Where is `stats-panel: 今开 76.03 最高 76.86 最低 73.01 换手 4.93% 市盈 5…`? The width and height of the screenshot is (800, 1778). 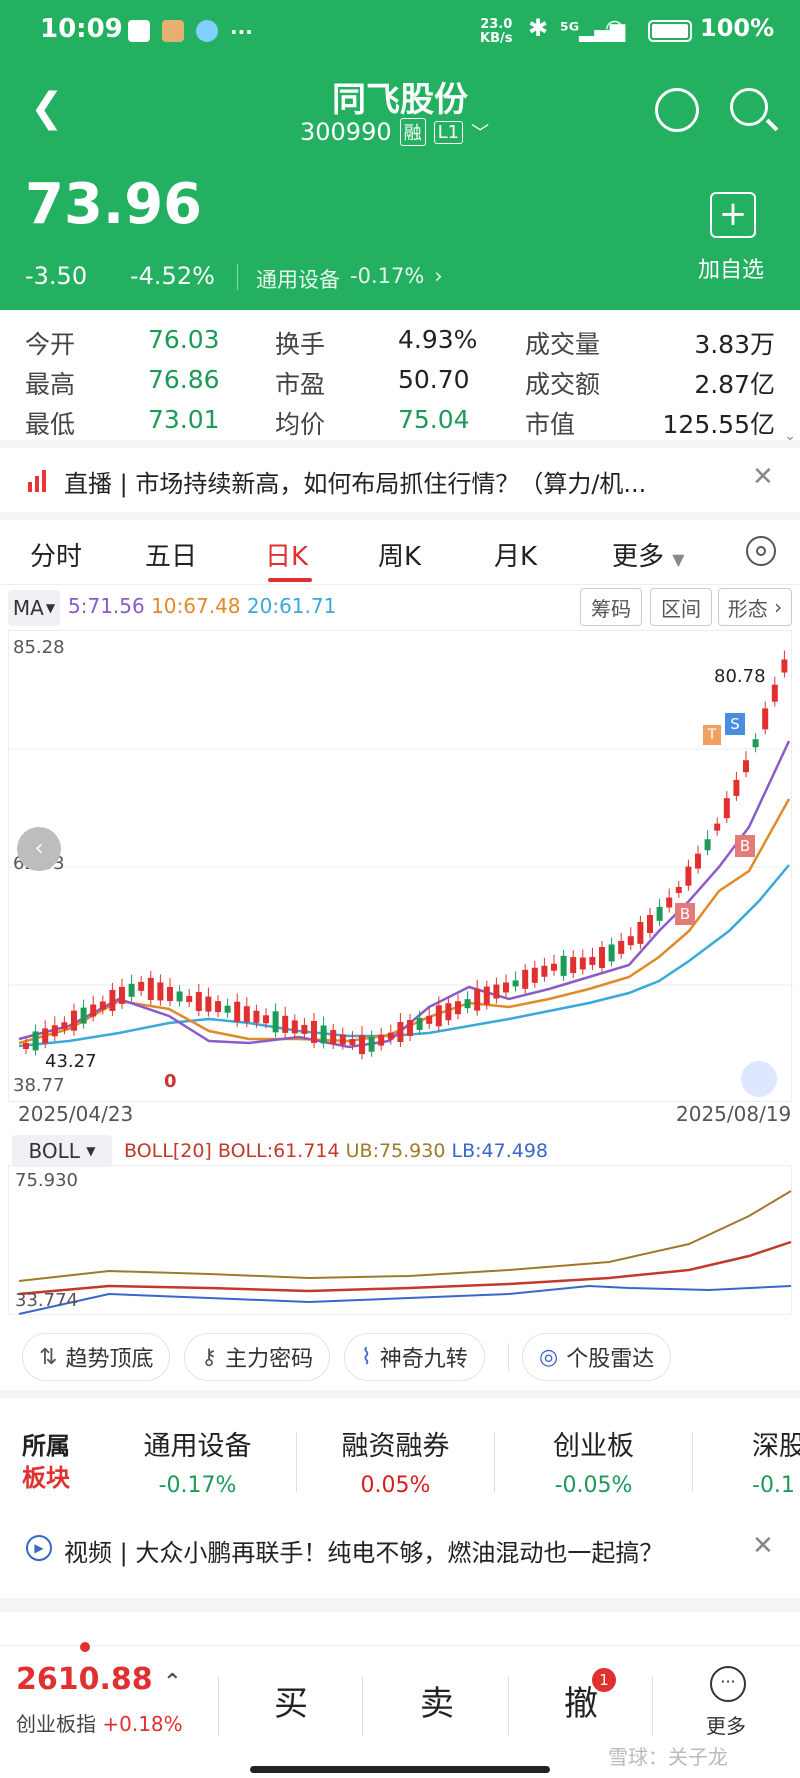 stats-panel: 今开 76.03 最高 76.86 最低 73.01 换手 4.93% 市盈 5… is located at coordinates (400, 377).